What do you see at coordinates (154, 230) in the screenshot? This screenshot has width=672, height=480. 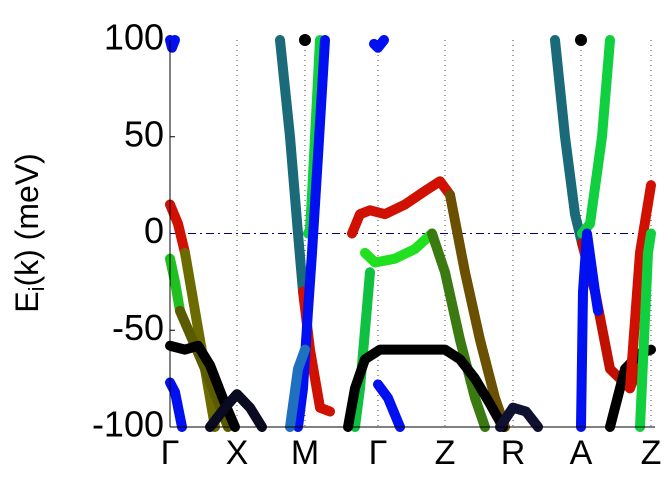 I see `y-tick-label: 0` at bounding box center [154, 230].